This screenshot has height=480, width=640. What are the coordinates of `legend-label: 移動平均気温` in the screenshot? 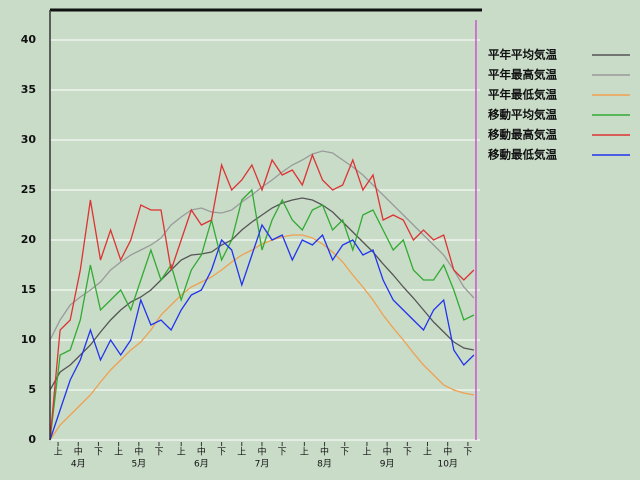 It's located at (522, 115).